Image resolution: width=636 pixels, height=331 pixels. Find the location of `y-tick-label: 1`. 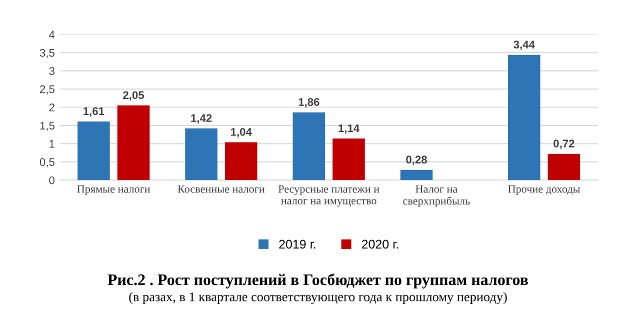

y-tick-label: 1 is located at coordinates (52, 144).